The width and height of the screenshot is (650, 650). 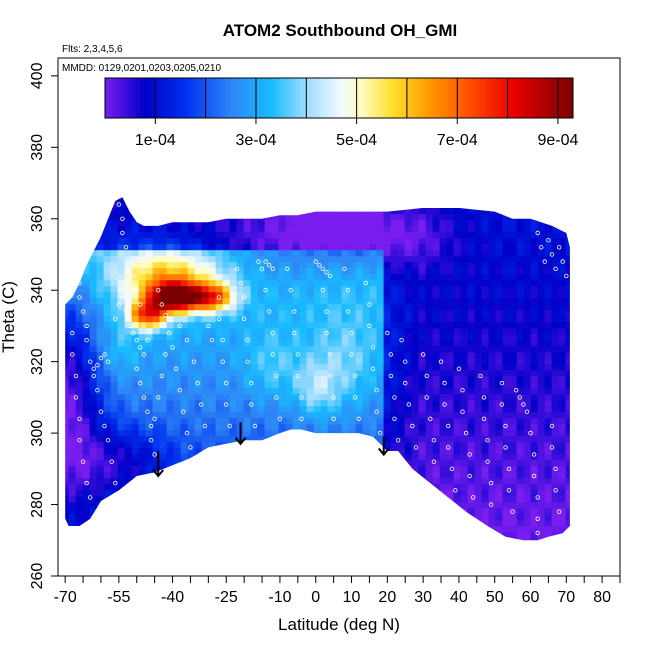 I want to click on x-tick-label: -70, so click(x=65, y=597).